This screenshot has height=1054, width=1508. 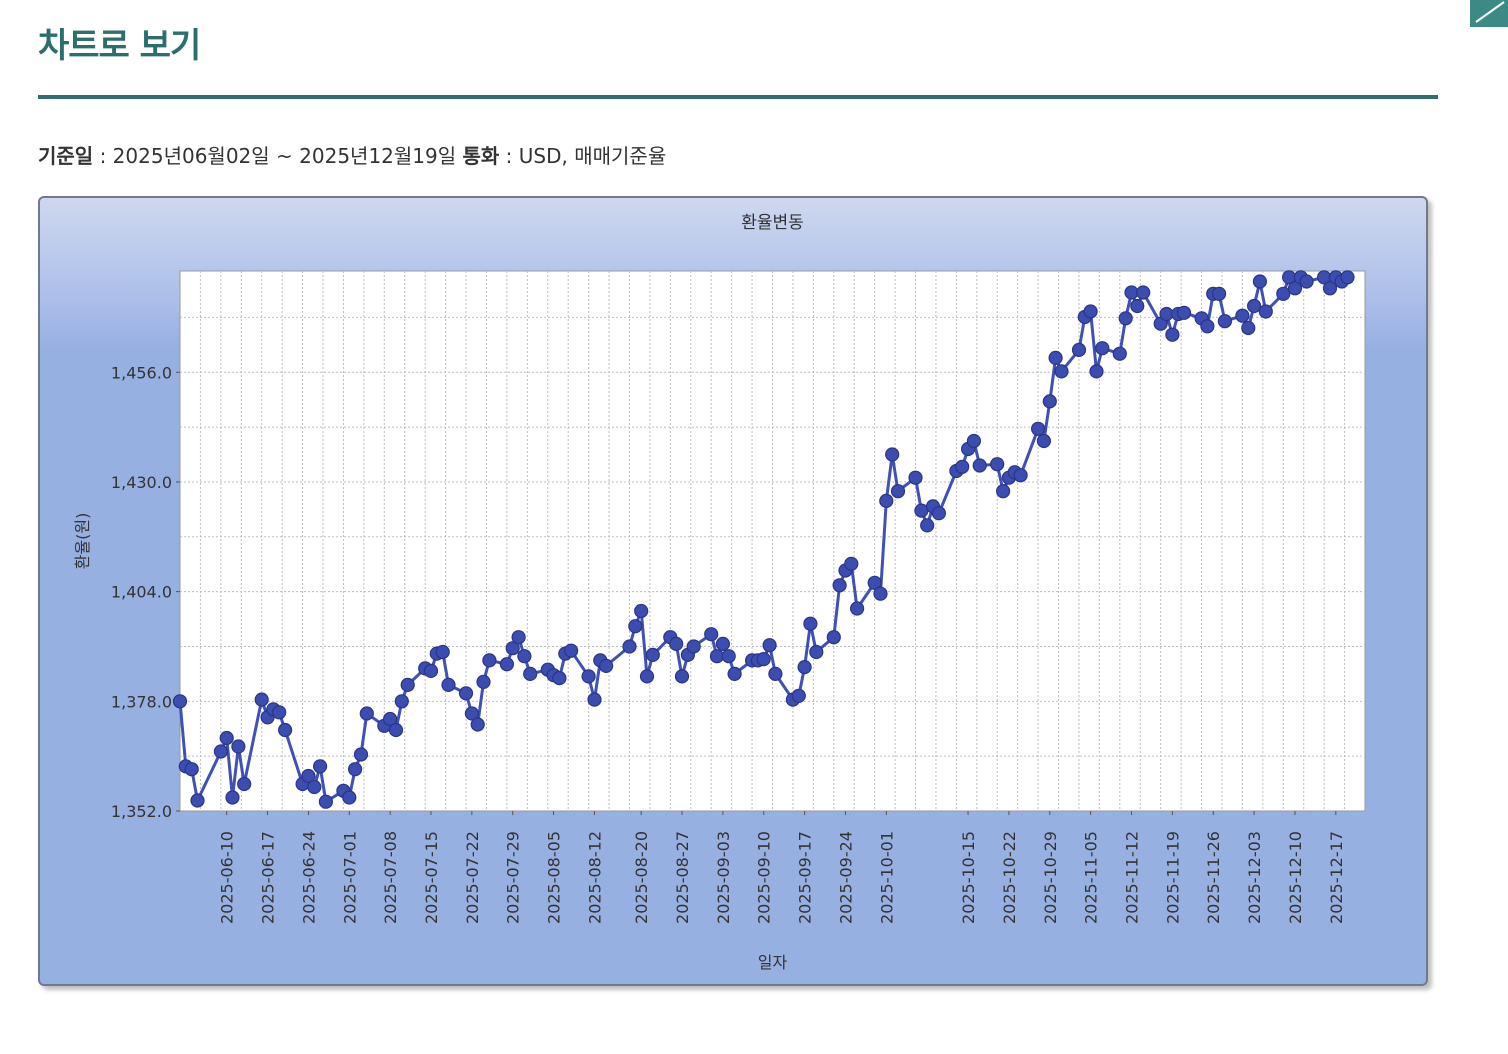 I want to click on expand-icon, so click(x=1490, y=12).